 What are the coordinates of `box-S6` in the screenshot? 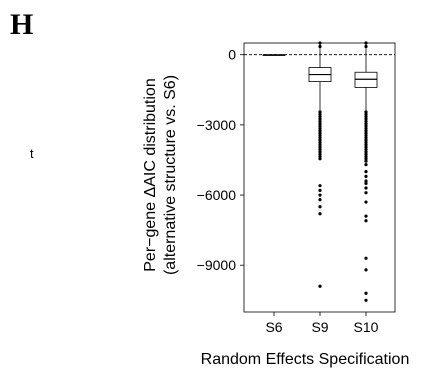 It's located at (274, 55).